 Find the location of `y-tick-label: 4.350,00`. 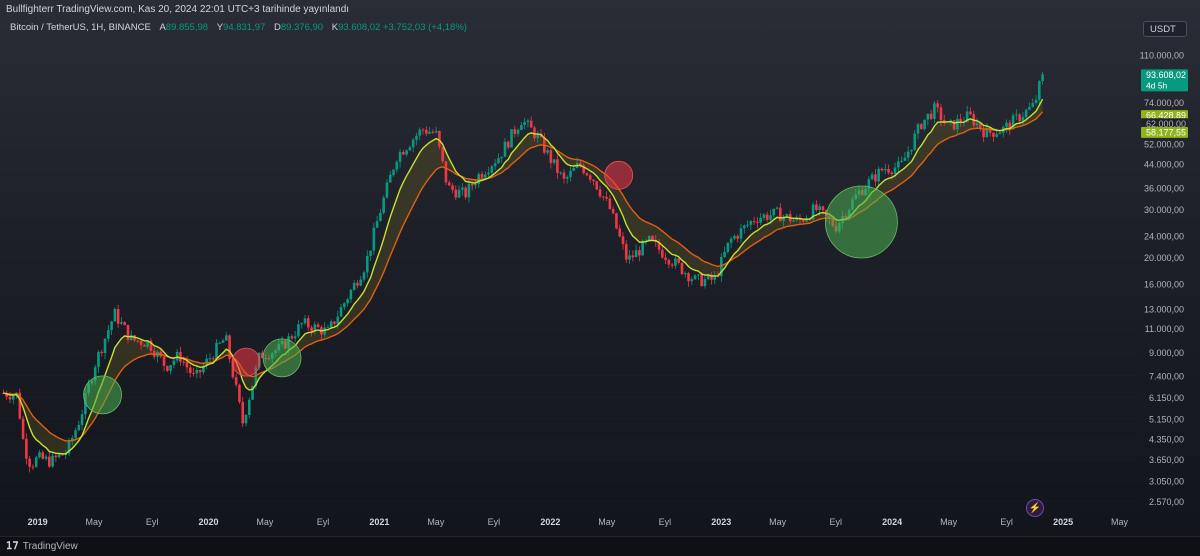

y-tick-label: 4.350,00 is located at coordinates (1166, 439).